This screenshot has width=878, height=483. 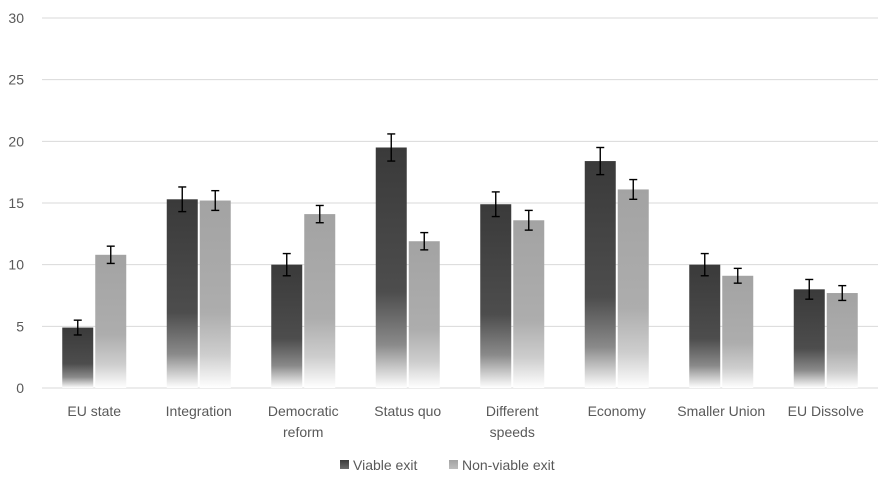 I want to click on x-tick-label-line: EU Dissolve, so click(x=826, y=411).